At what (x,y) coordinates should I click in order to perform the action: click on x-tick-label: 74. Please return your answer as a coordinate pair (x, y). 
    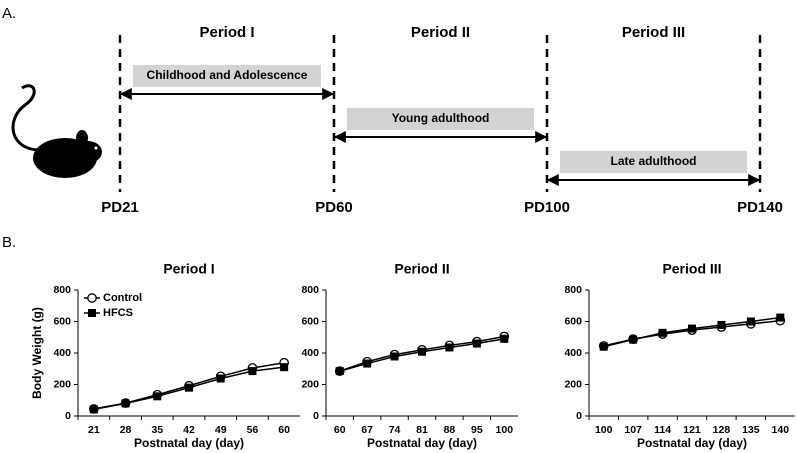
    Looking at the image, I should click on (395, 430).